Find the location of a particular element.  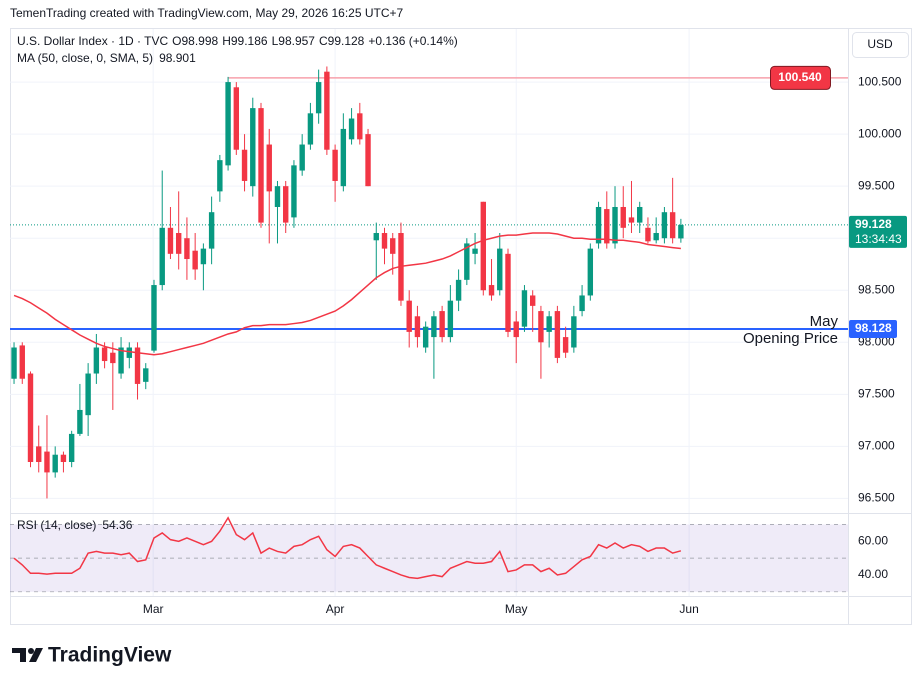

line-annotation: May is located at coordinates (824, 321).